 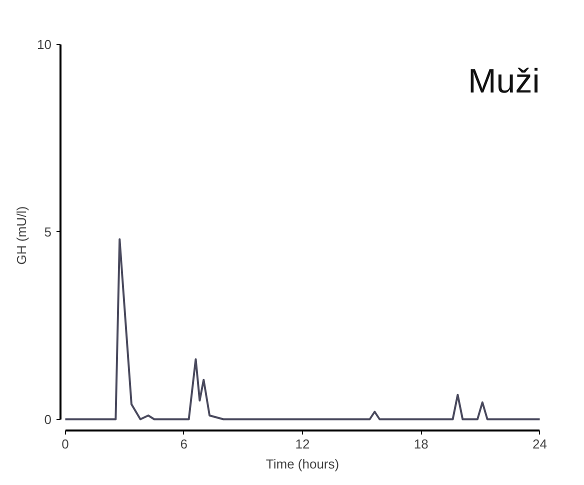 What do you see at coordinates (421, 444) in the screenshot?
I see `x-tick-label: 18` at bounding box center [421, 444].